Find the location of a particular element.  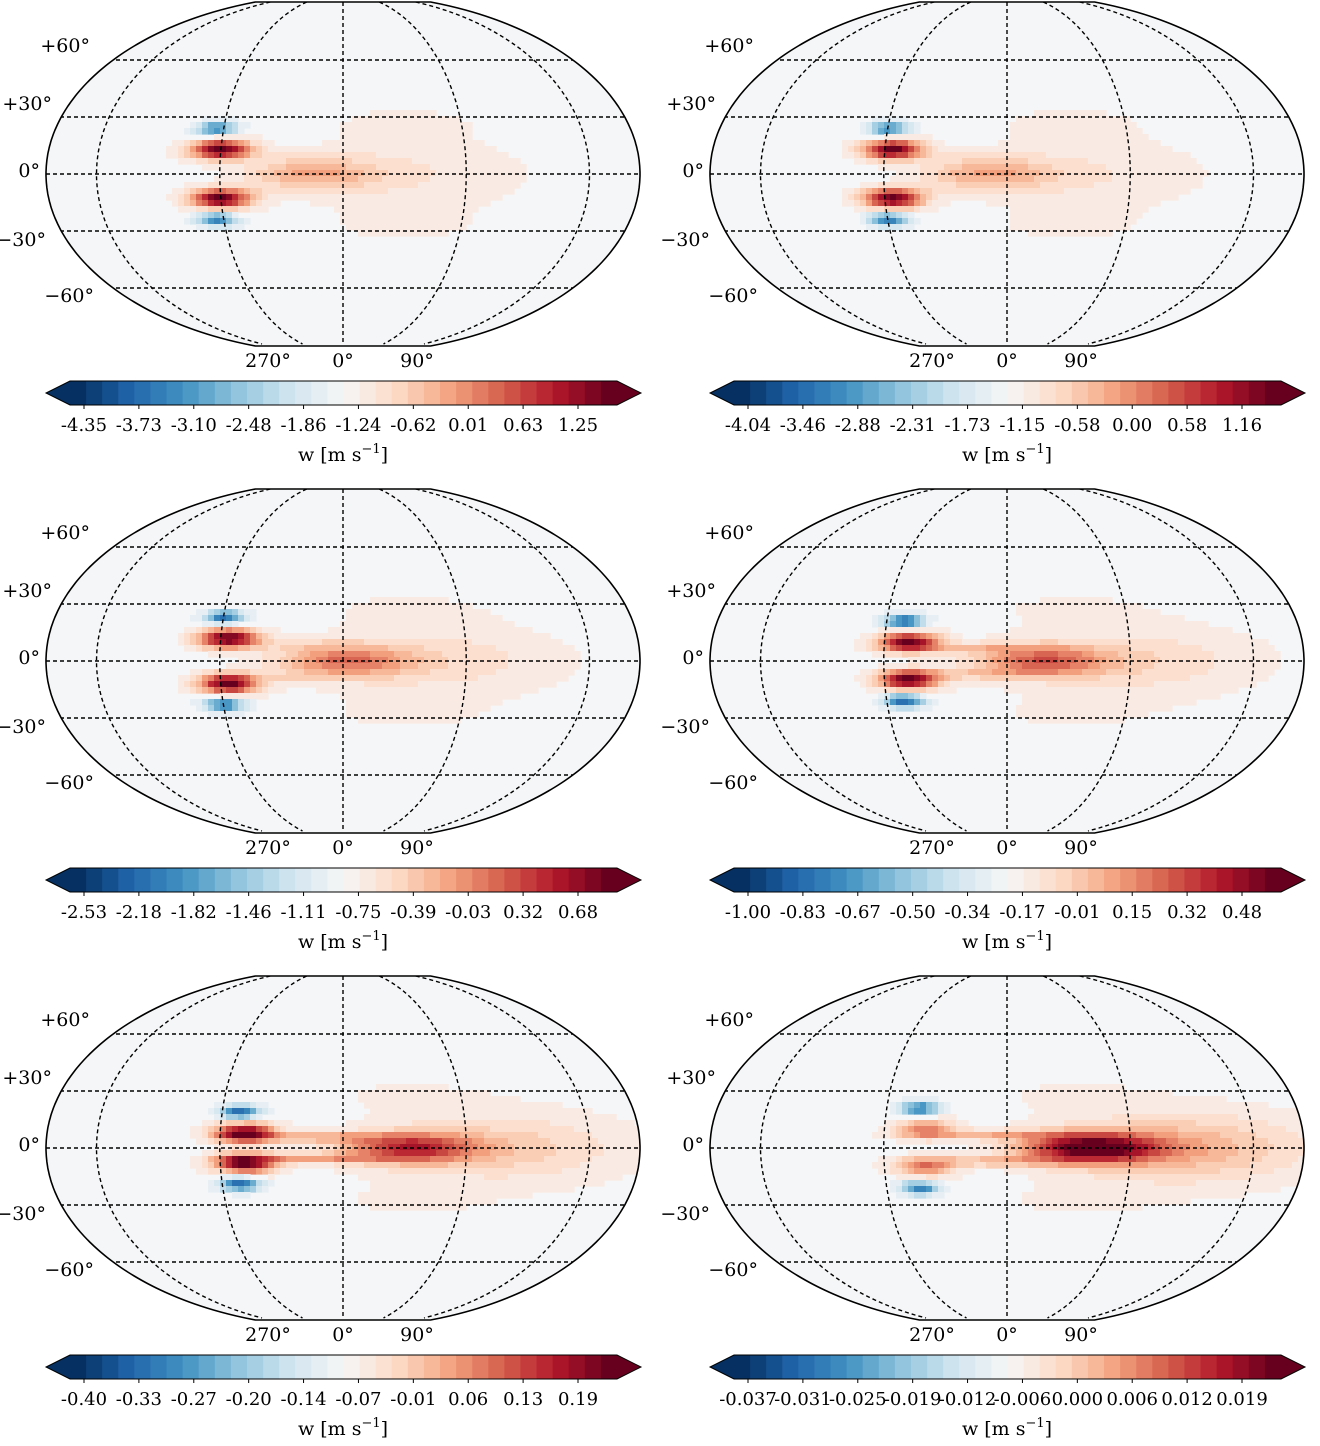

colorbar-tick-label: -3.46 is located at coordinates (803, 425).